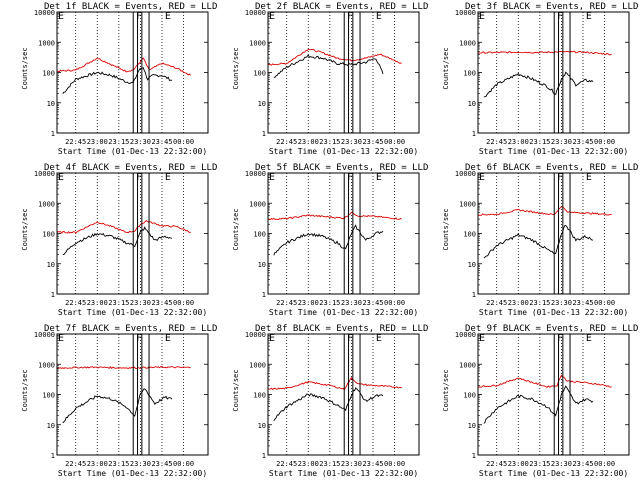 Image resolution: width=640 pixels, height=480 pixels. I want to click on panel-title: Det 2f BLACK = Events, RED = LLD, so click(341, 7).